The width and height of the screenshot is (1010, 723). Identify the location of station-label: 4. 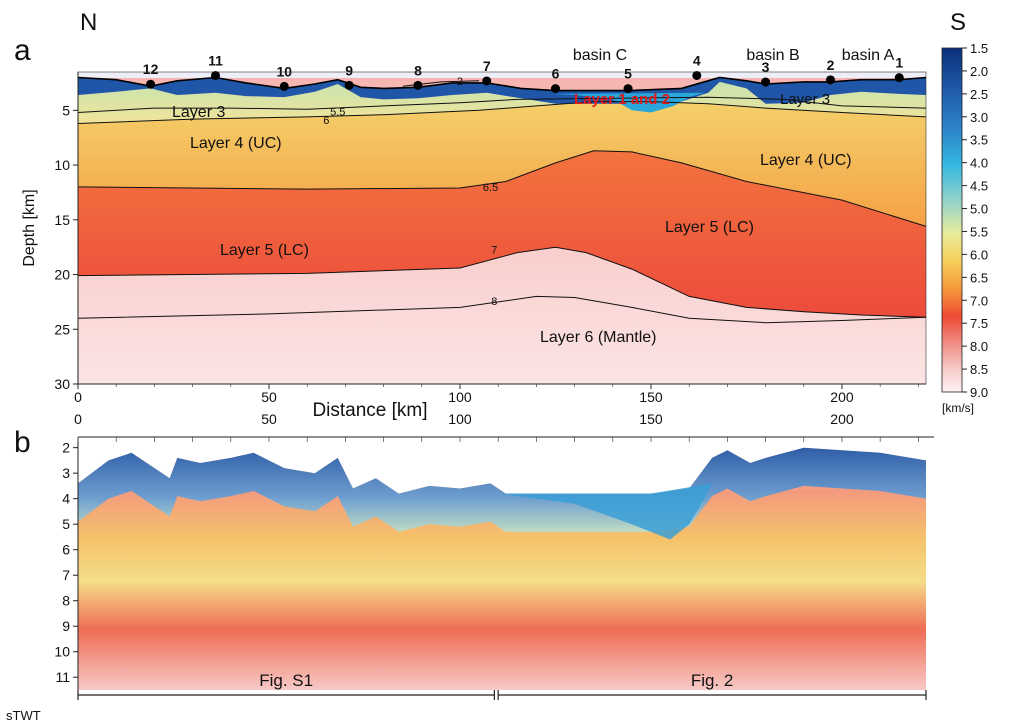
(697, 60).